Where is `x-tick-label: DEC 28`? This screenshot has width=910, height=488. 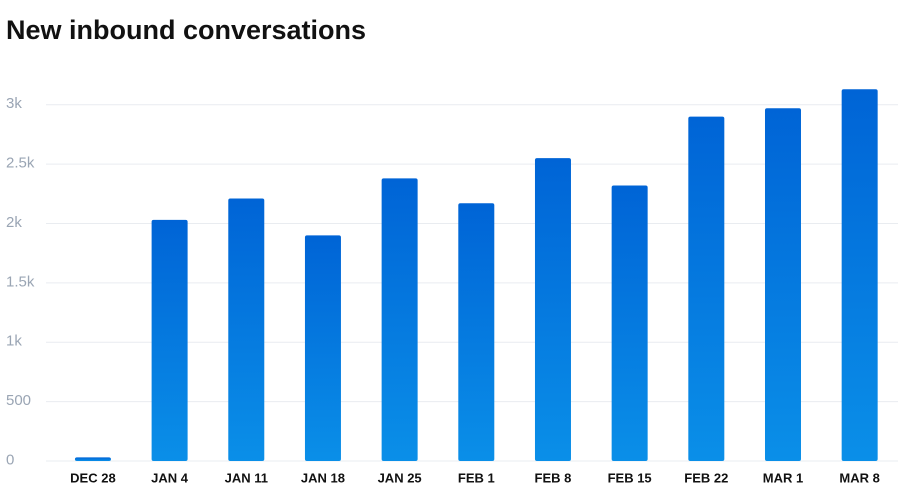 x-tick-label: DEC 28 is located at coordinates (93, 477).